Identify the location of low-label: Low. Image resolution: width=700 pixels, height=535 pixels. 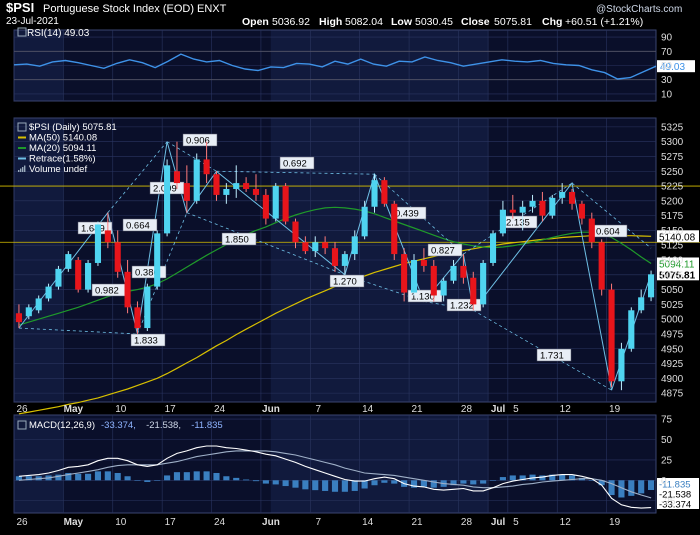
(402, 22).